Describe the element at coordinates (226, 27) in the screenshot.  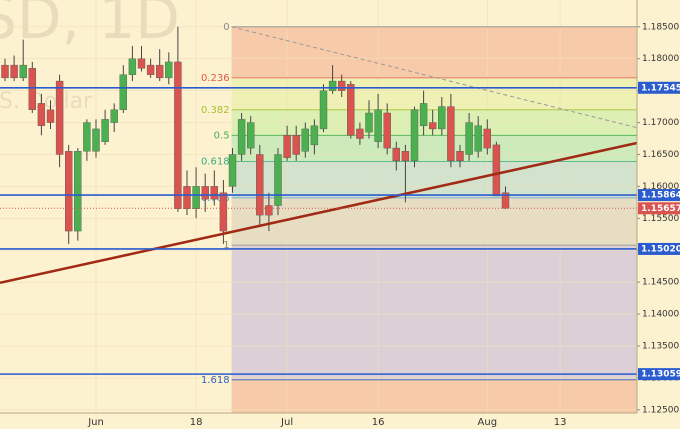
I see `fib-label: 0` at that location.